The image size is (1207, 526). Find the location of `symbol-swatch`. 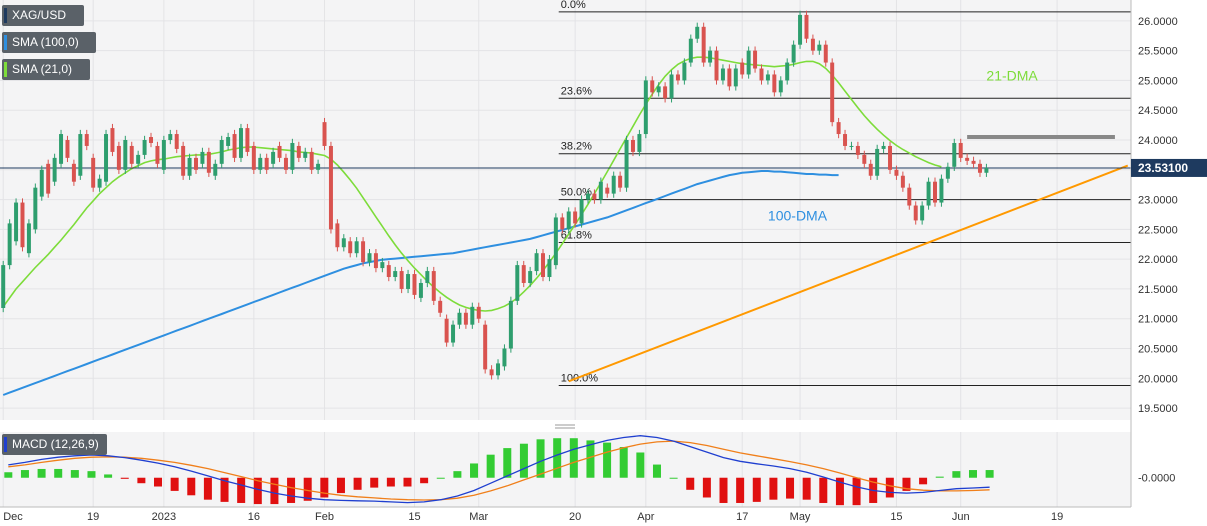

symbol-swatch is located at coordinates (5, 15).